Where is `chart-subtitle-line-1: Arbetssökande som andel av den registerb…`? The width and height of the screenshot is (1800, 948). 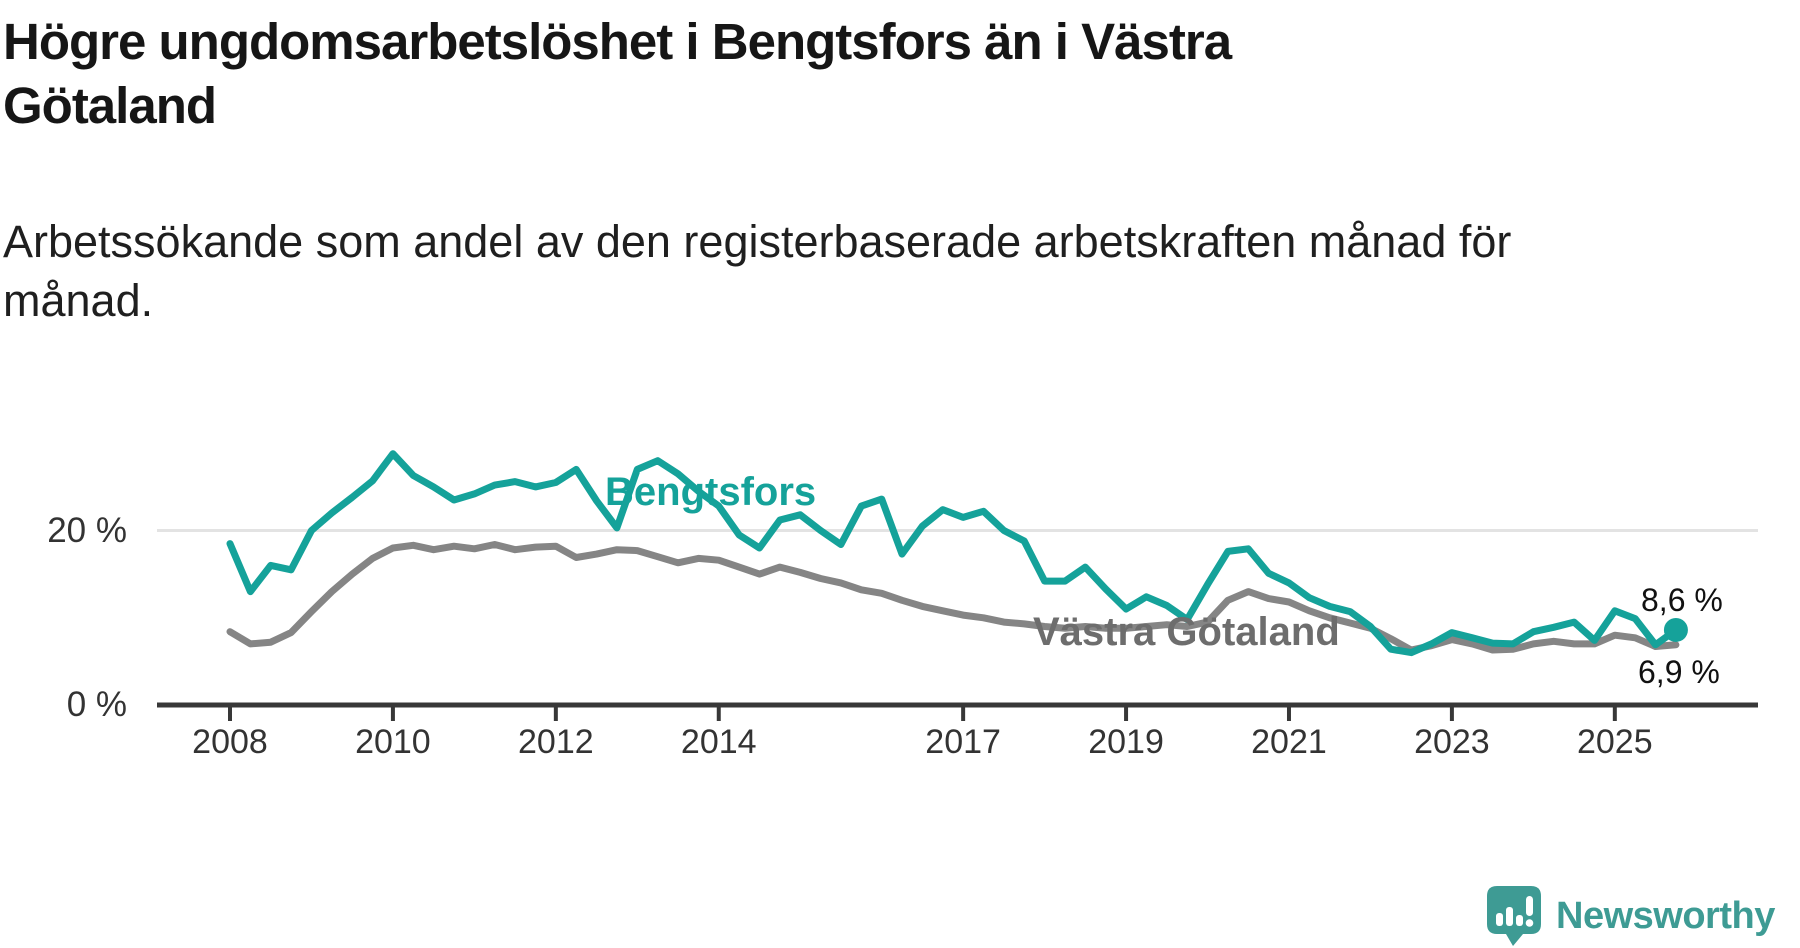 chart-subtitle-line-1: Arbetssökande som andel av den registerb… is located at coordinates (757, 241).